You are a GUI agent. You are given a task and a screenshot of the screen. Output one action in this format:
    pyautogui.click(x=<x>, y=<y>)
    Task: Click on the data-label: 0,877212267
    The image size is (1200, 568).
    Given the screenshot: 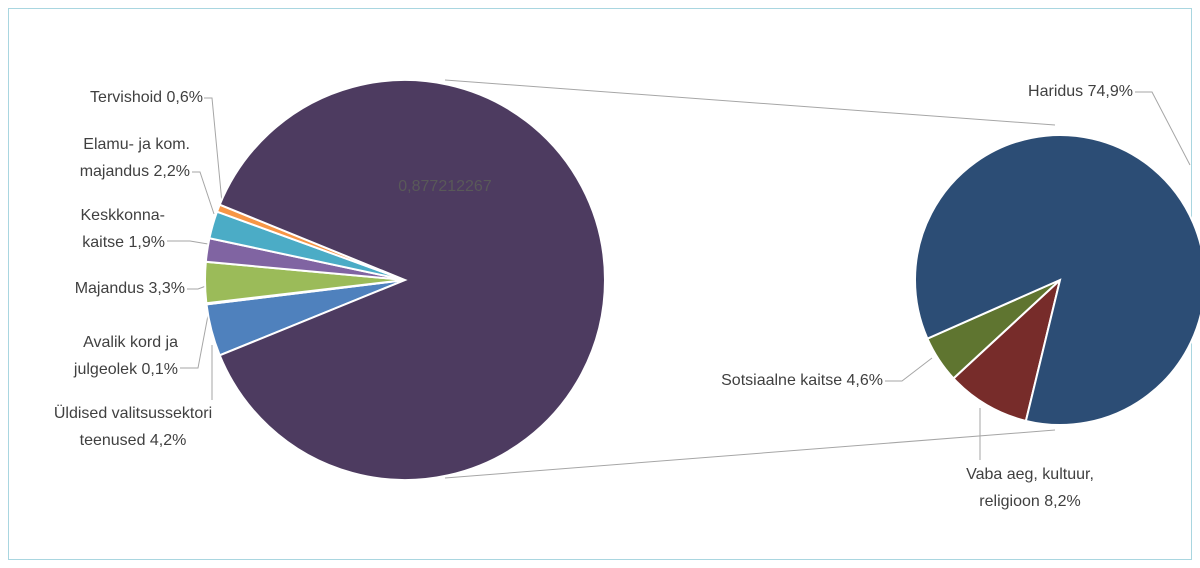 What is the action you would take?
    pyautogui.click(x=445, y=186)
    